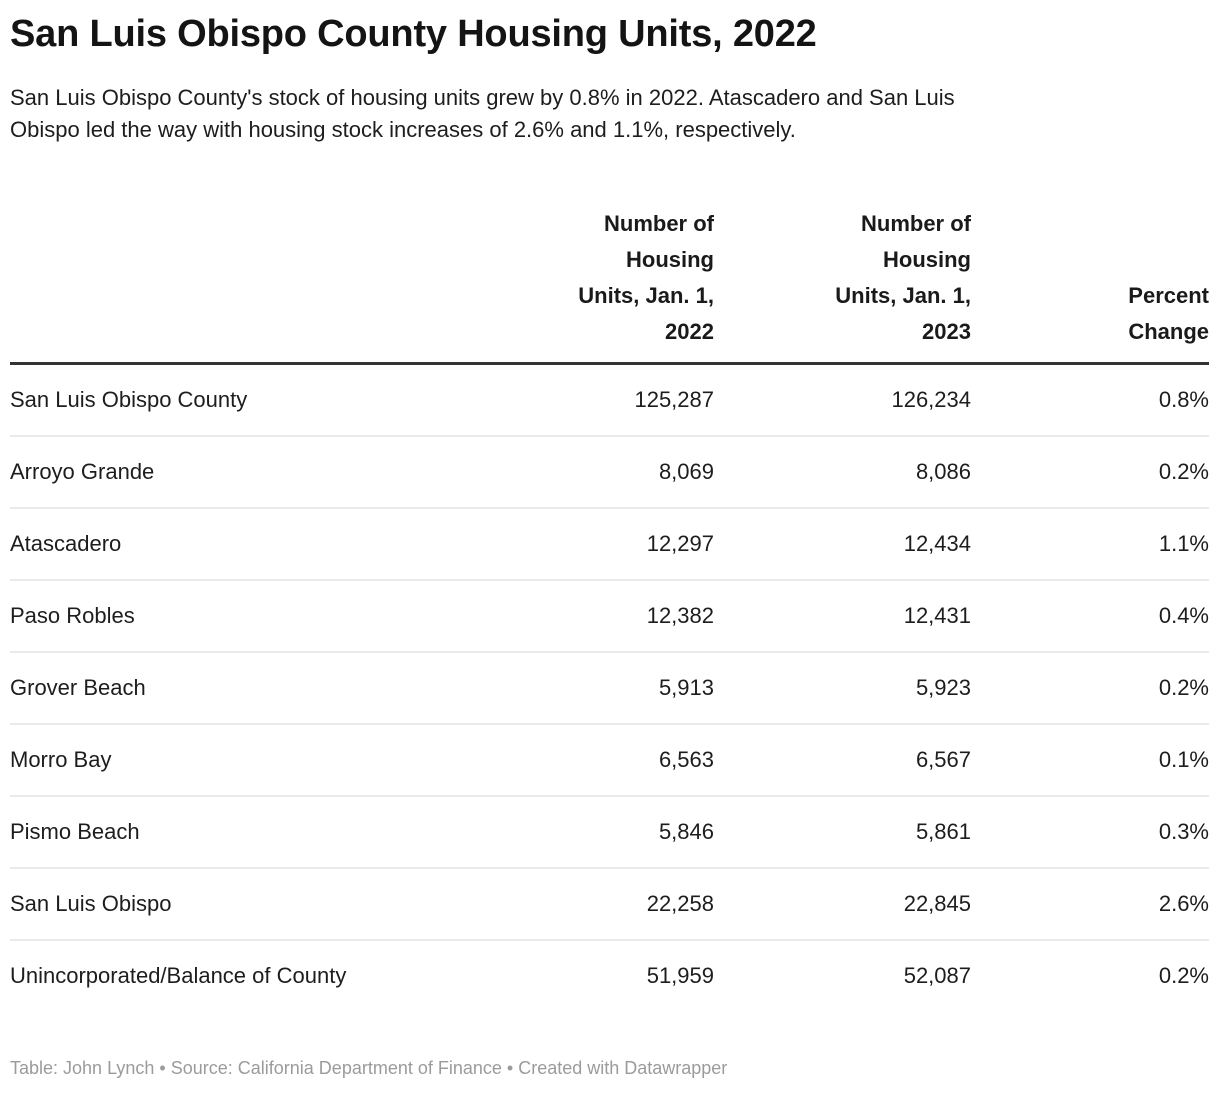 The width and height of the screenshot is (1220, 1108). I want to click on units-2023-cell: 52,087, so click(937, 975).